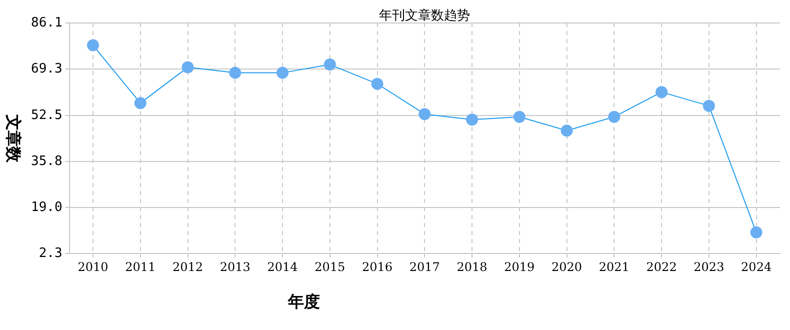  I want to click on y-axis-title: 文章数, so click(13, 138).